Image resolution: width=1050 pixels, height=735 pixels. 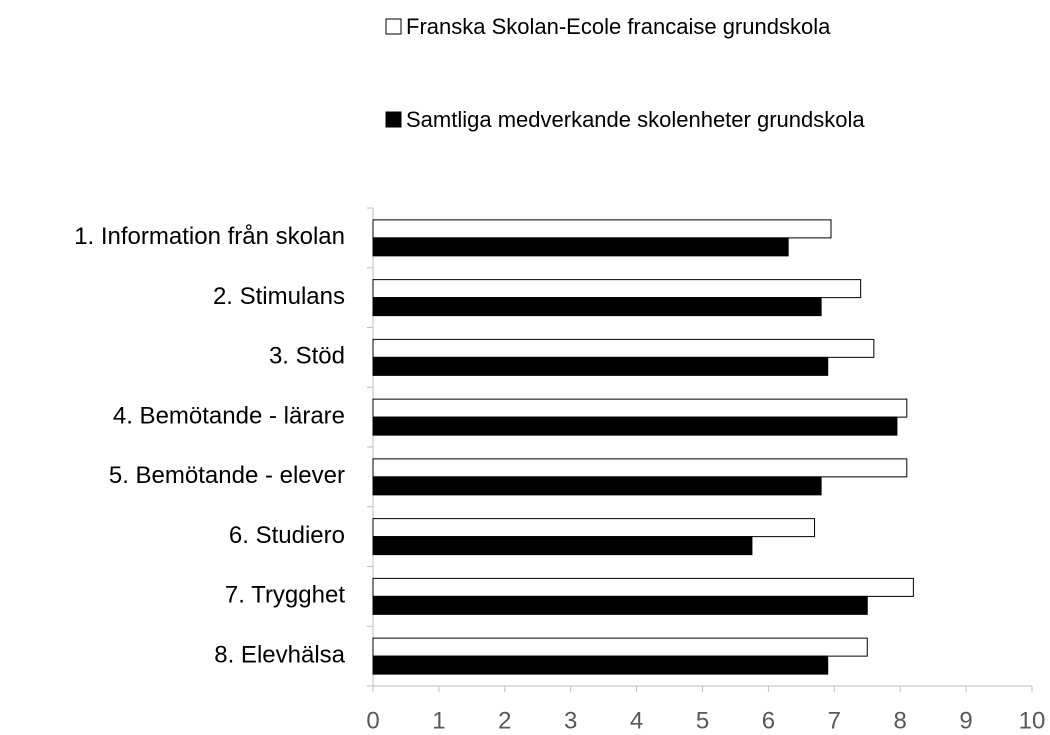 I want to click on category-label: 6. Studiero, so click(x=287, y=535).